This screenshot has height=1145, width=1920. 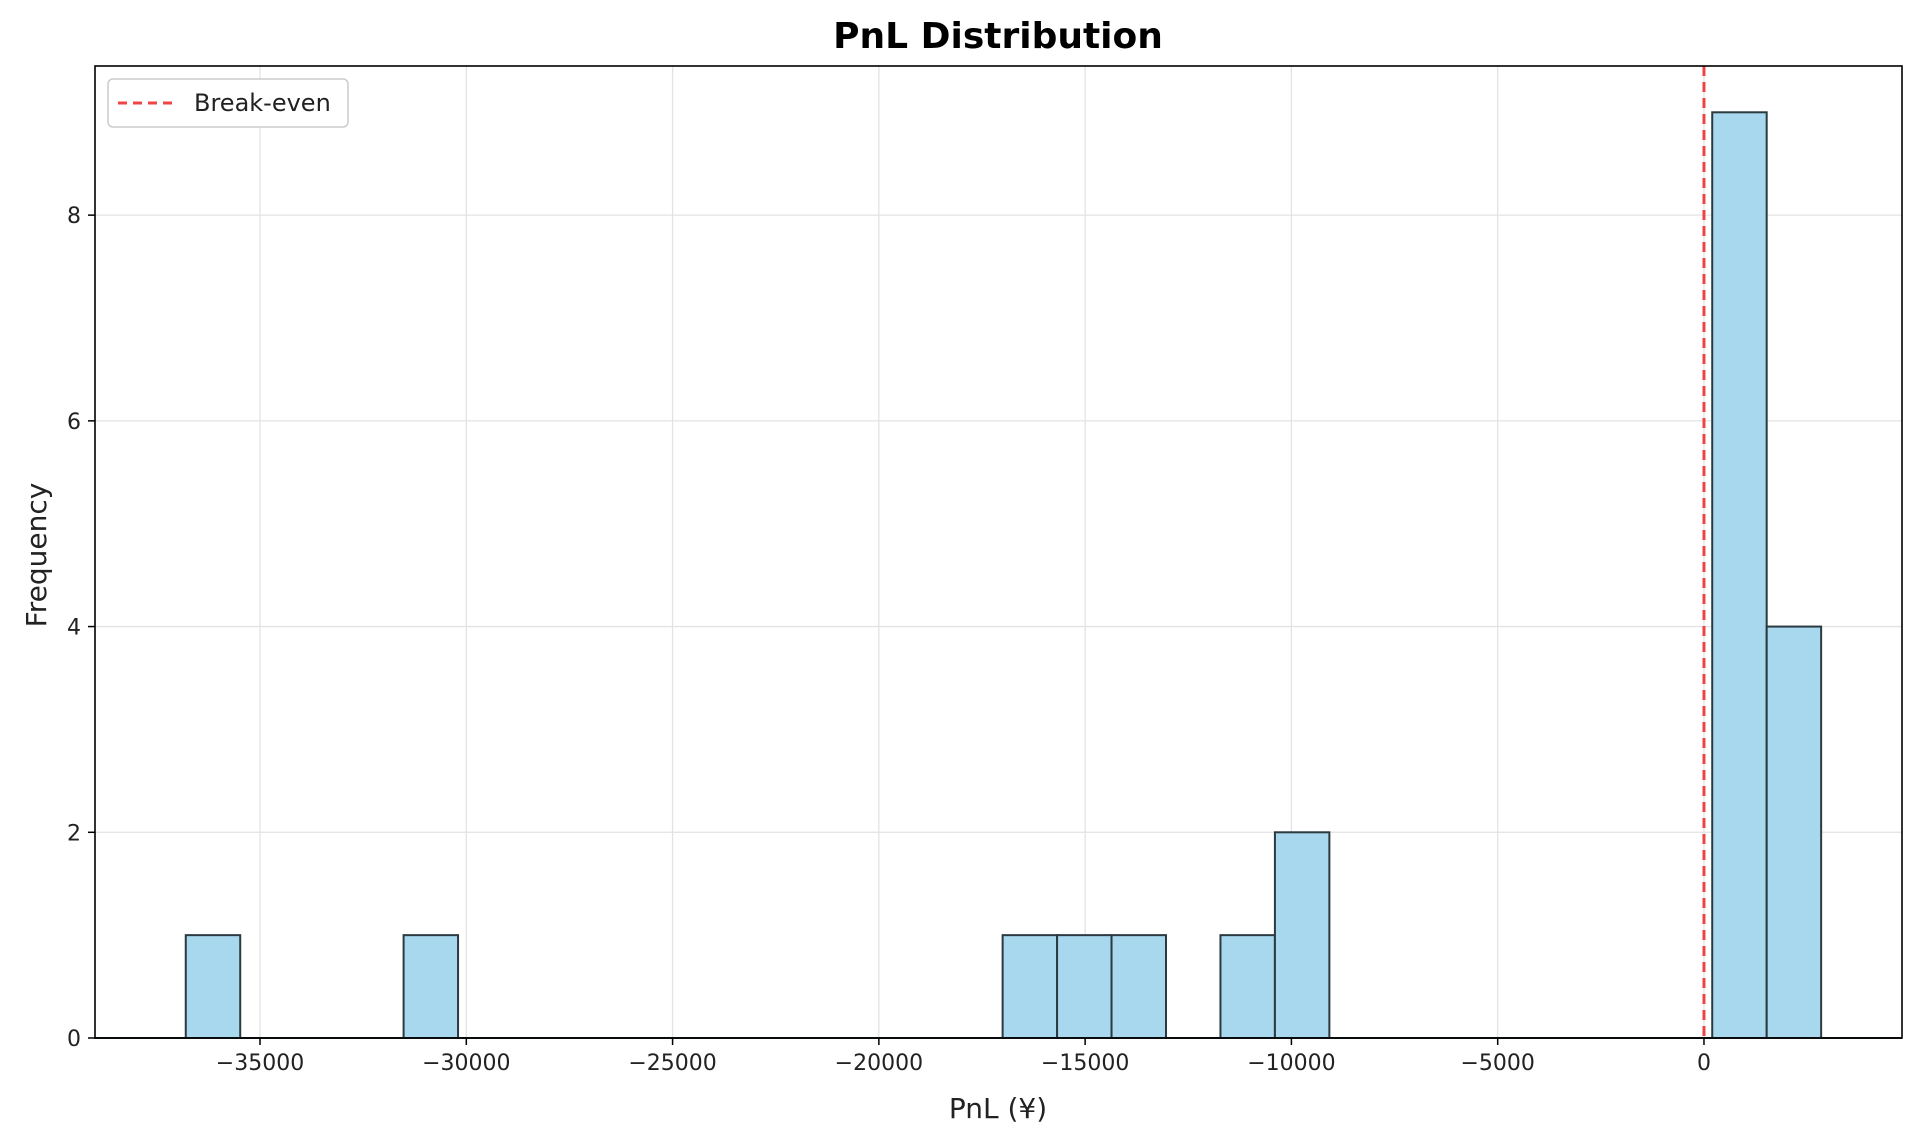 I want to click on y-ticks: 0 2 4 6 8, so click(x=81, y=628).